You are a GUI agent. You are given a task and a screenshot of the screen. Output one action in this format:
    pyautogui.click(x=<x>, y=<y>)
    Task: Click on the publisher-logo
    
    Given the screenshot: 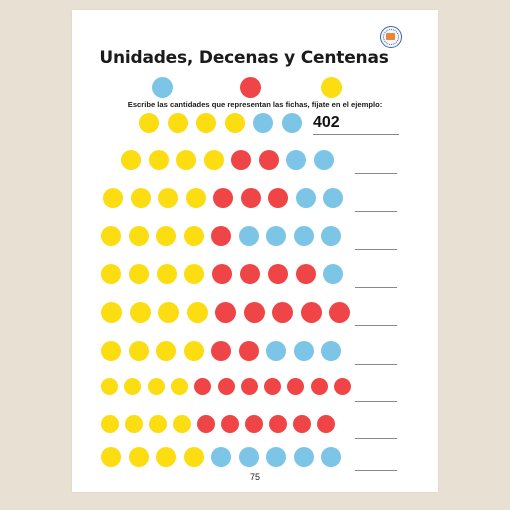 What is the action you would take?
    pyautogui.click(x=391, y=37)
    